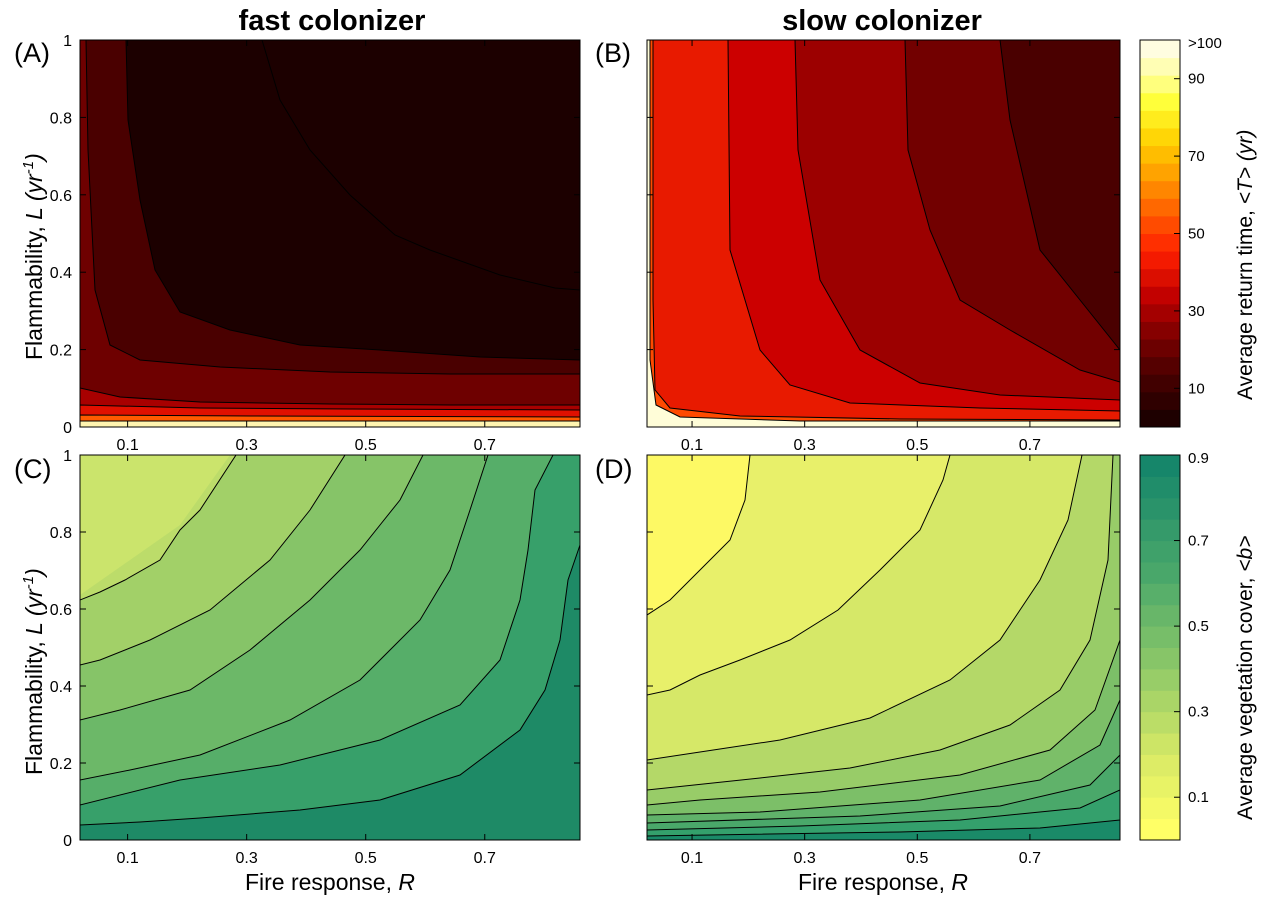  I want to click on panel-2-xtick-label-0: 0.1, so click(127, 858).